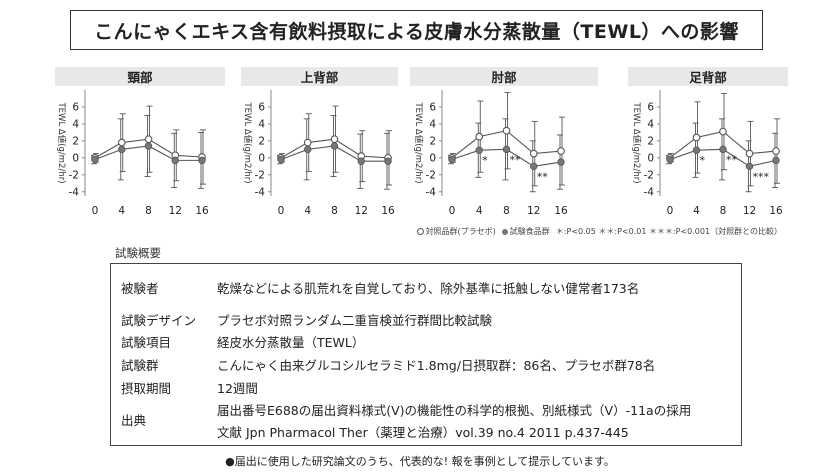  Describe the element at coordinates (504, 76) in the screenshot. I see `panel-title: 肘部` at that location.